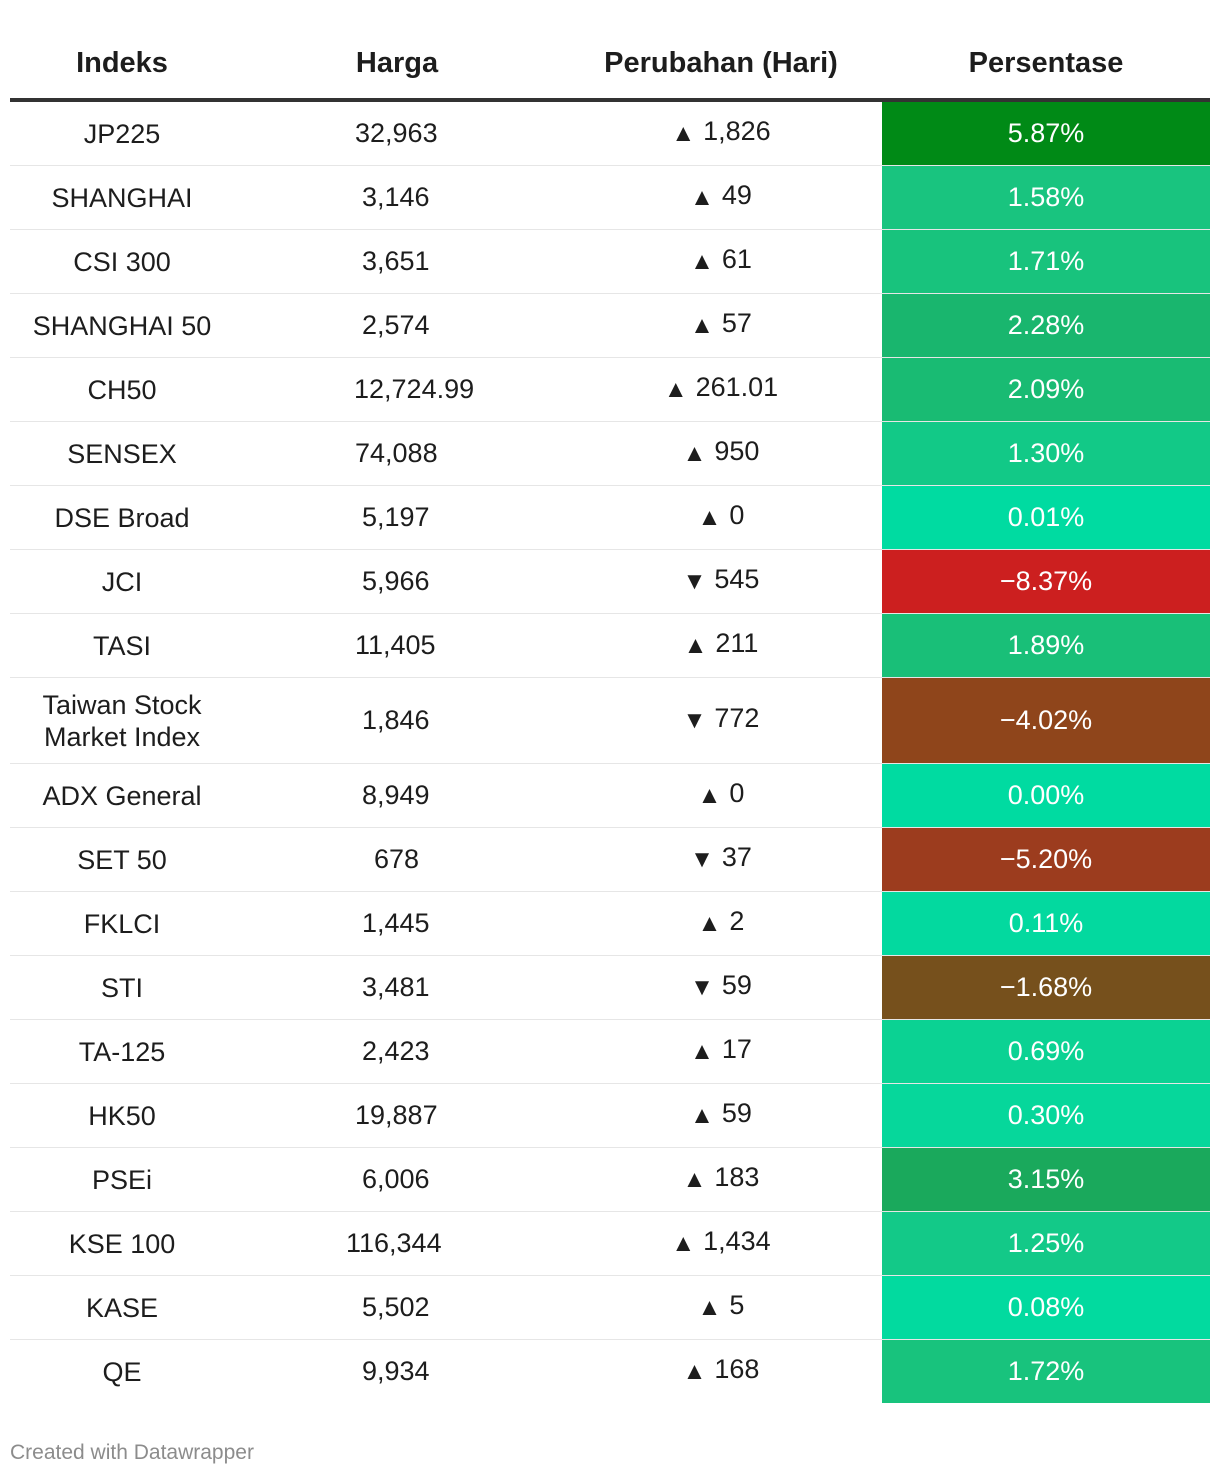  What do you see at coordinates (1046, 1307) in the screenshot?
I see `percentage-cell: 0.08%` at bounding box center [1046, 1307].